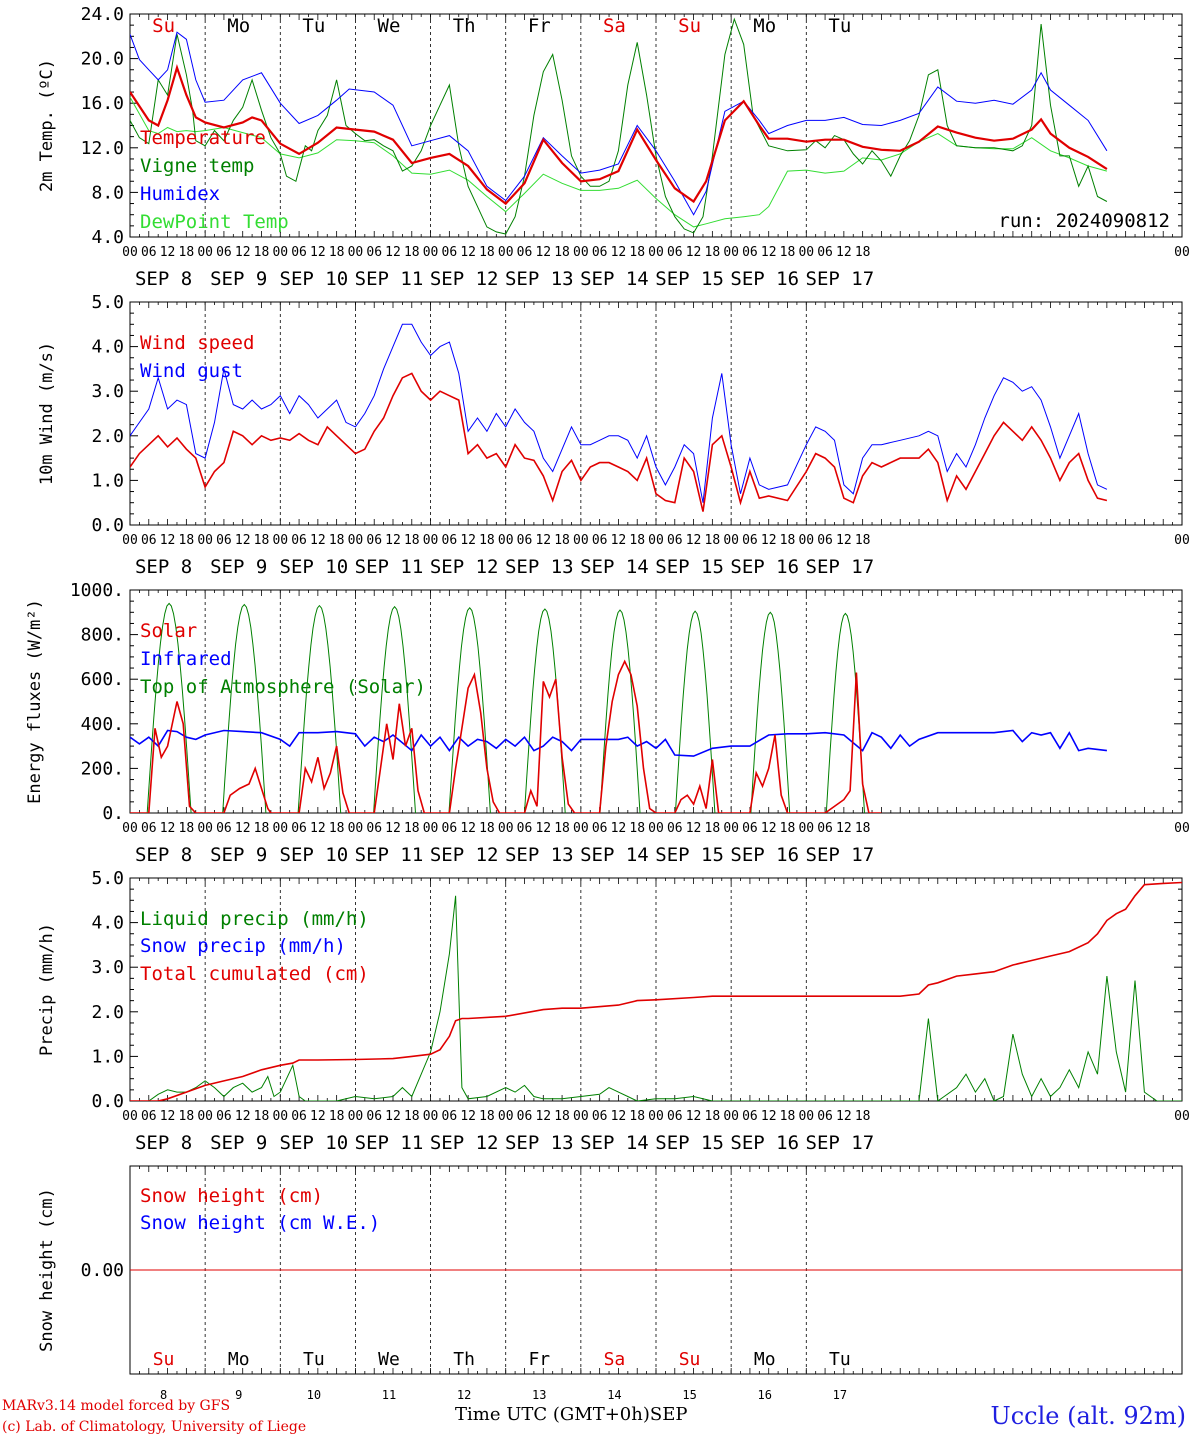  What do you see at coordinates (168, 631) in the screenshot?
I see `legend-entry: Solar` at bounding box center [168, 631].